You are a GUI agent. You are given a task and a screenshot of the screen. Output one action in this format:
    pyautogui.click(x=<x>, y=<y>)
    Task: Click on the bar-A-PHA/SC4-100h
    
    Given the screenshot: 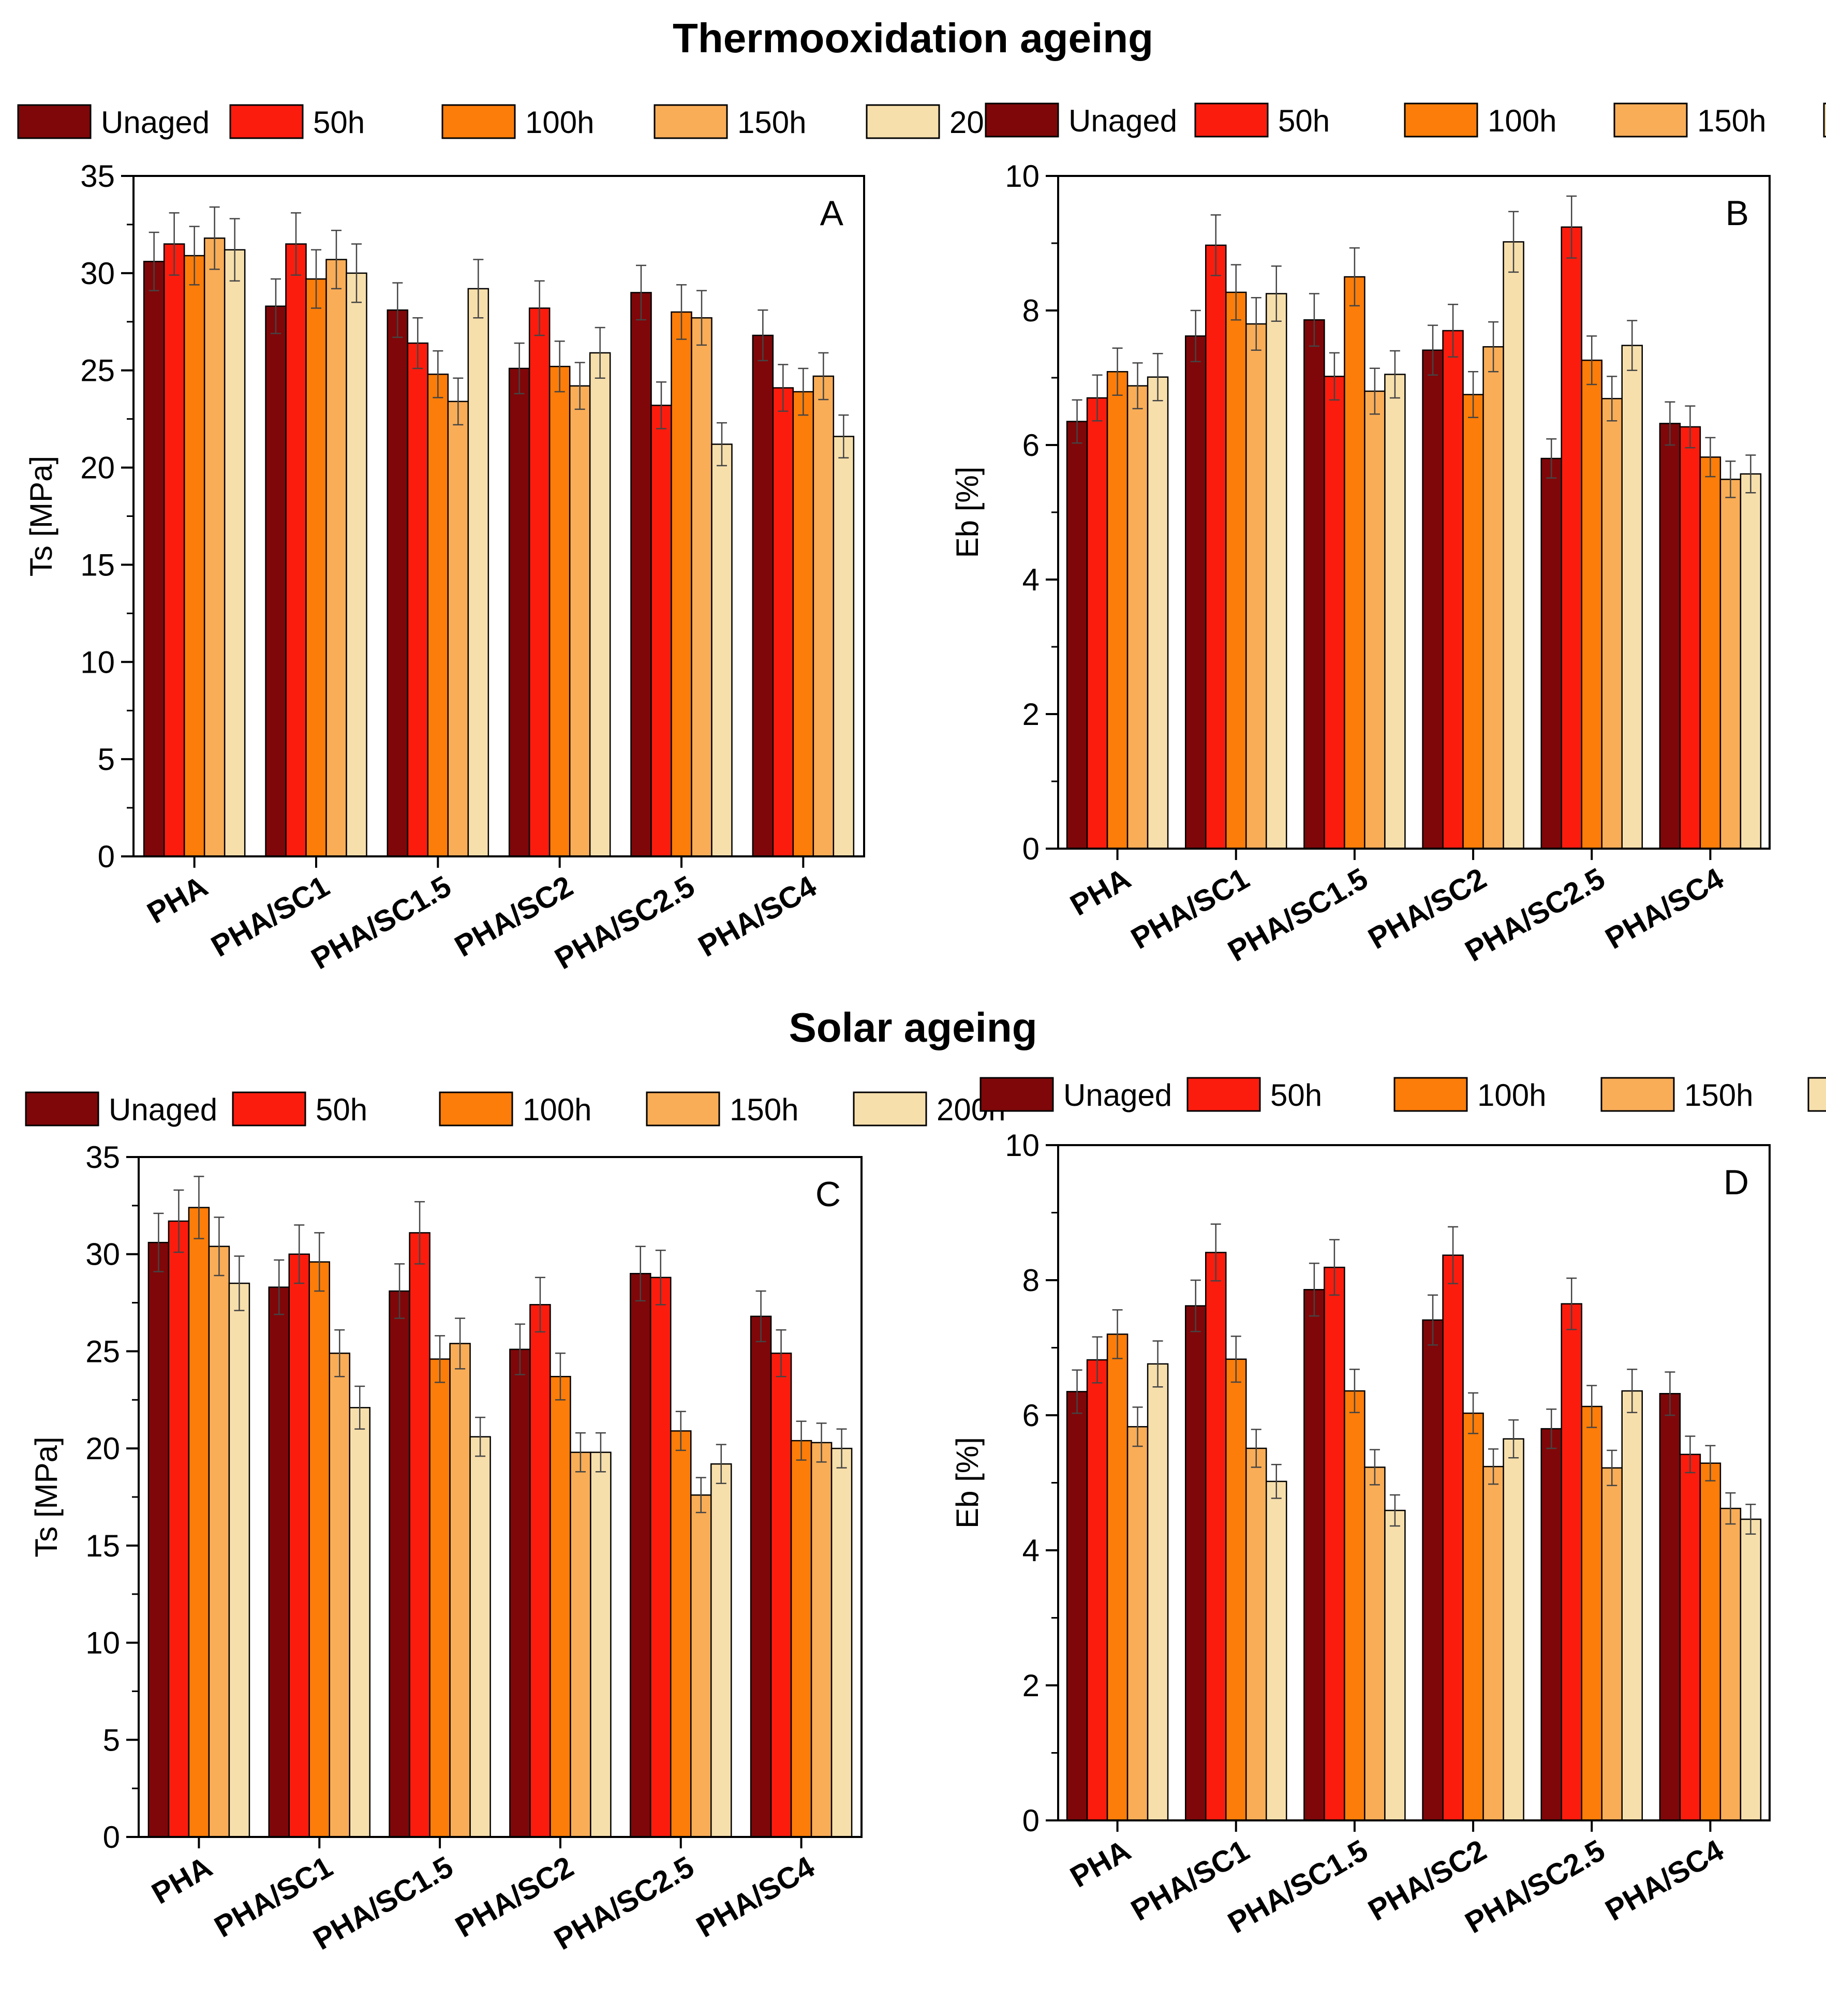 What is the action you would take?
    pyautogui.click(x=803, y=624)
    